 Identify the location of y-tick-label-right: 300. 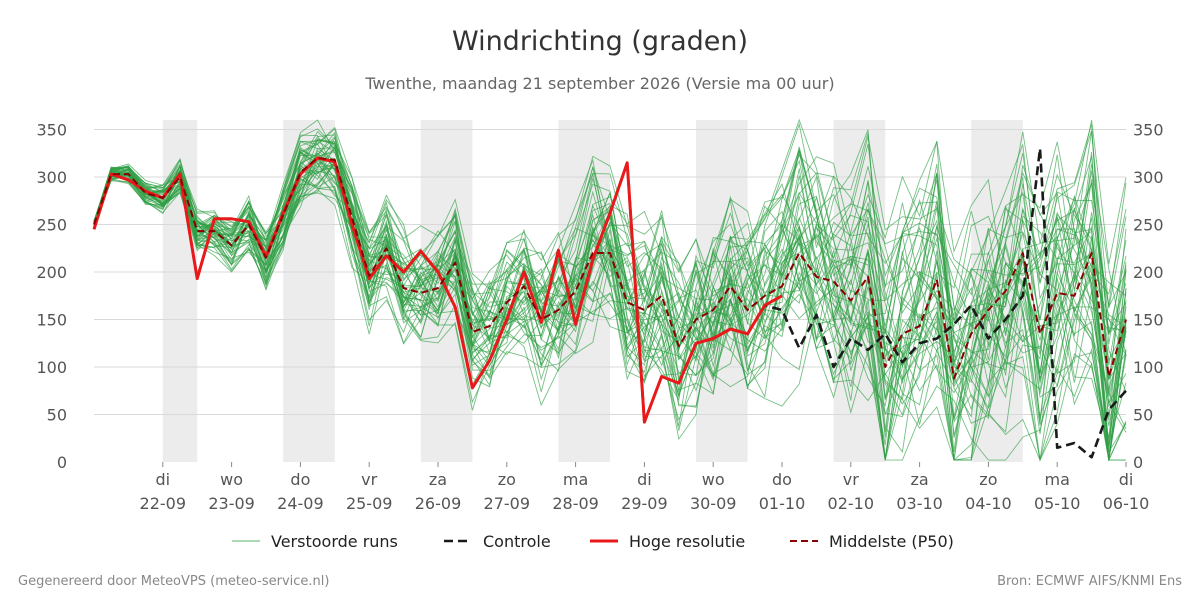
(1148, 177).